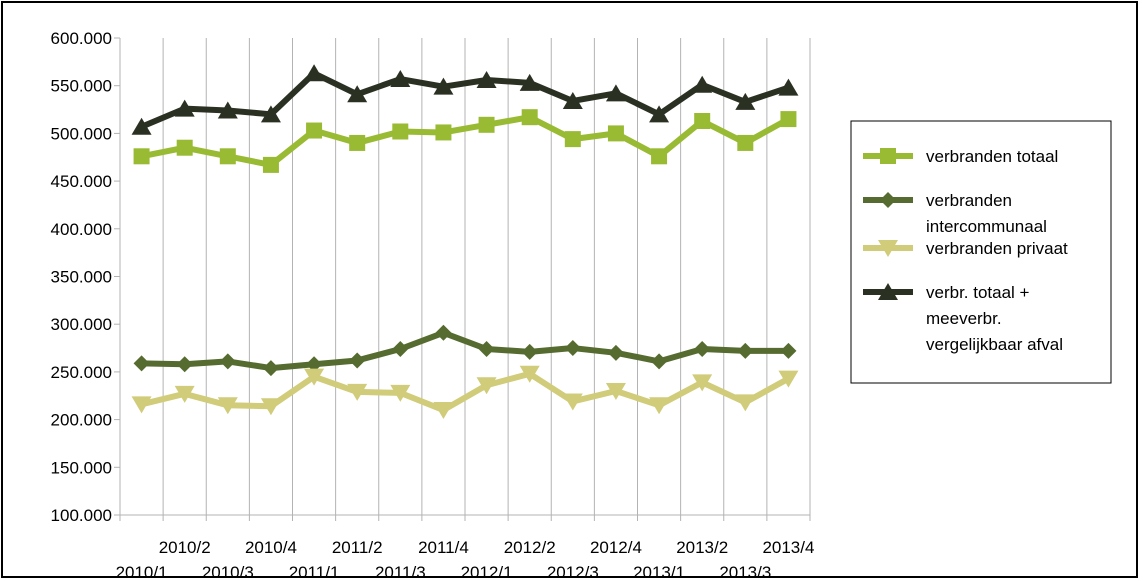  I want to click on x-tick-label: 2013/4, so click(788, 547).